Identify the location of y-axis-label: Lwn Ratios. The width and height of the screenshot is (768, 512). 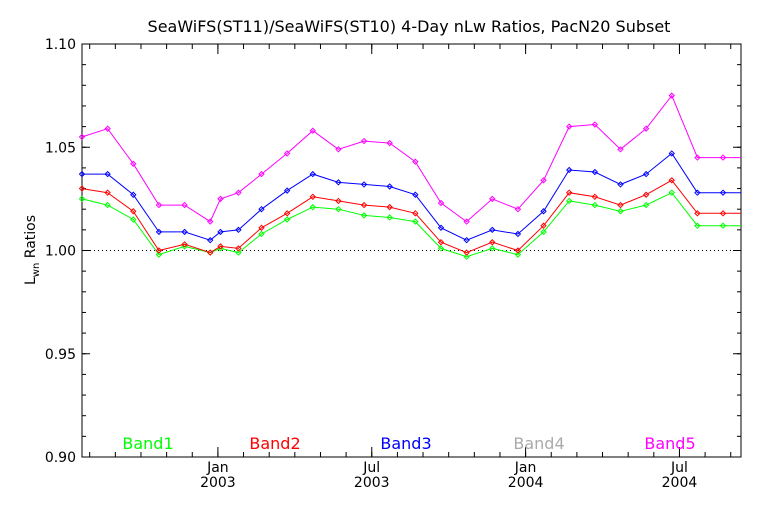
(32, 250).